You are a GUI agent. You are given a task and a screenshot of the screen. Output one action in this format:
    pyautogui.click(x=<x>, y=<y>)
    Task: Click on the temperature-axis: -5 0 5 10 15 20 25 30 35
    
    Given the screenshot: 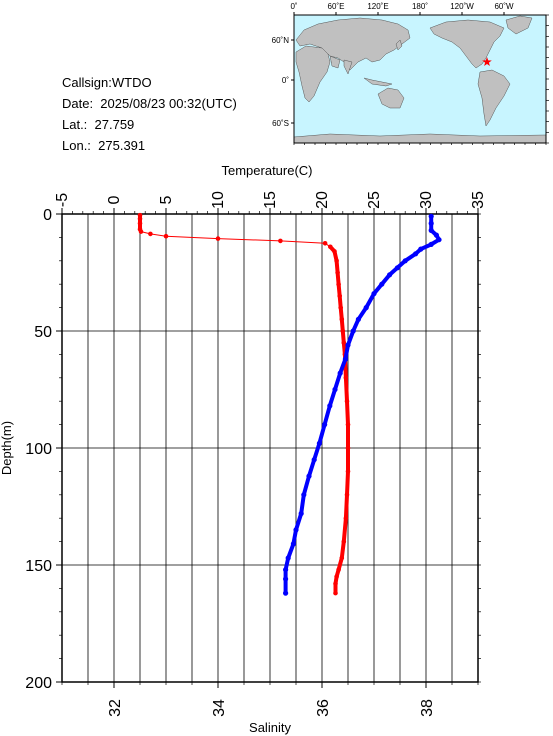 What is the action you would take?
    pyautogui.click(x=270, y=202)
    